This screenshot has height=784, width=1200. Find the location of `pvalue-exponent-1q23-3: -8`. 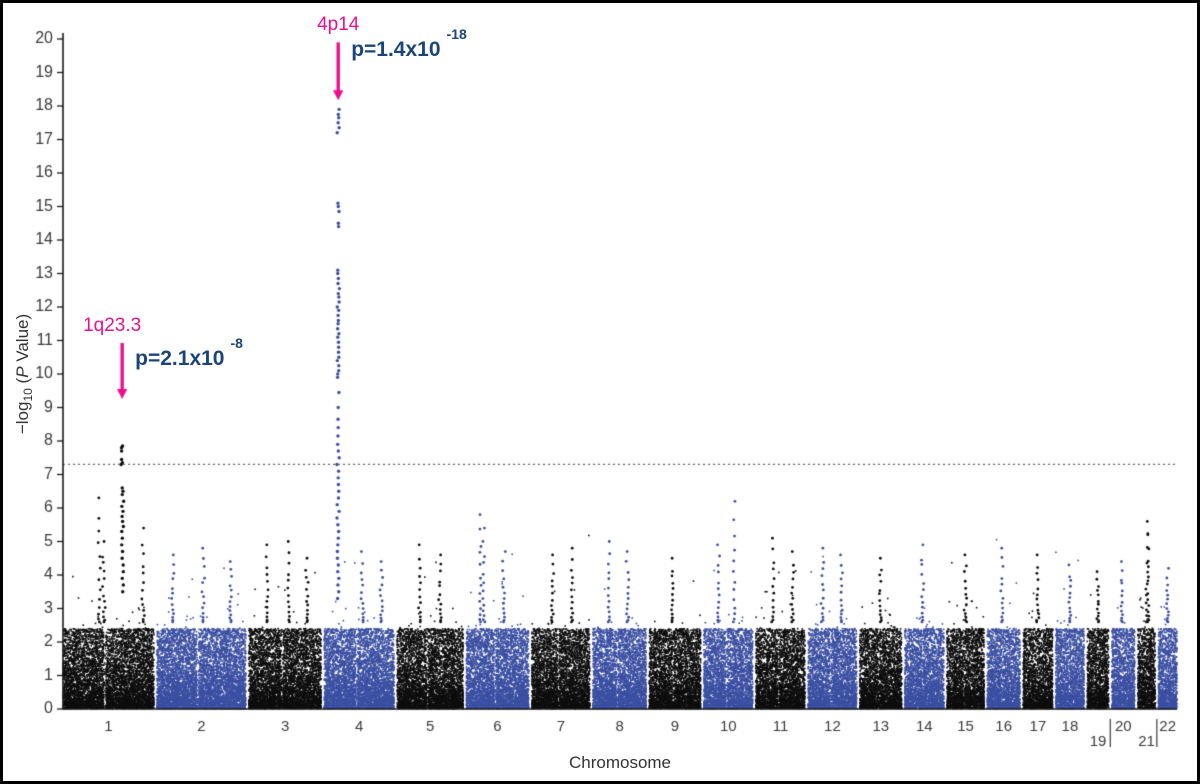

pvalue-exponent-1q23-3: -8 is located at coordinates (236, 343).